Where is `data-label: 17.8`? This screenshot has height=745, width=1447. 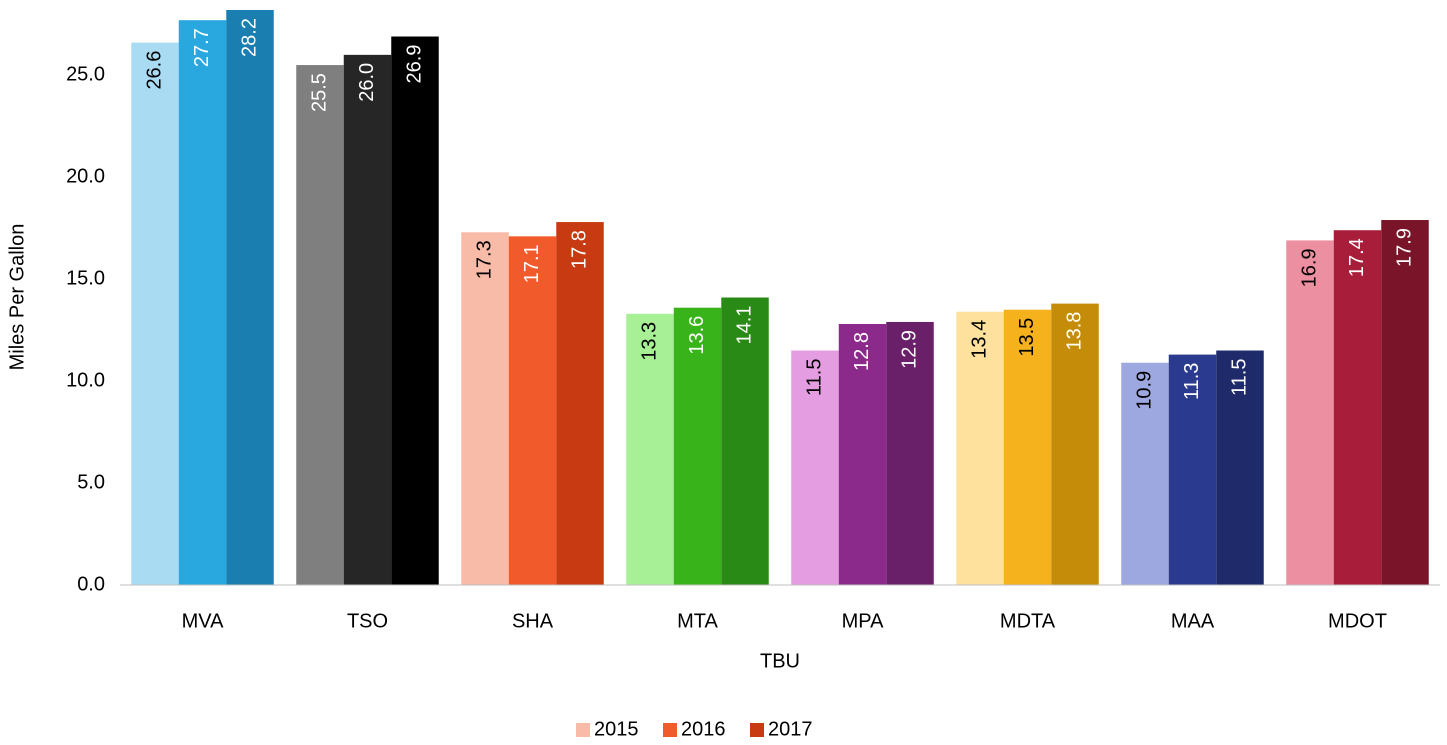
data-label: 17.8 is located at coordinates (579, 249).